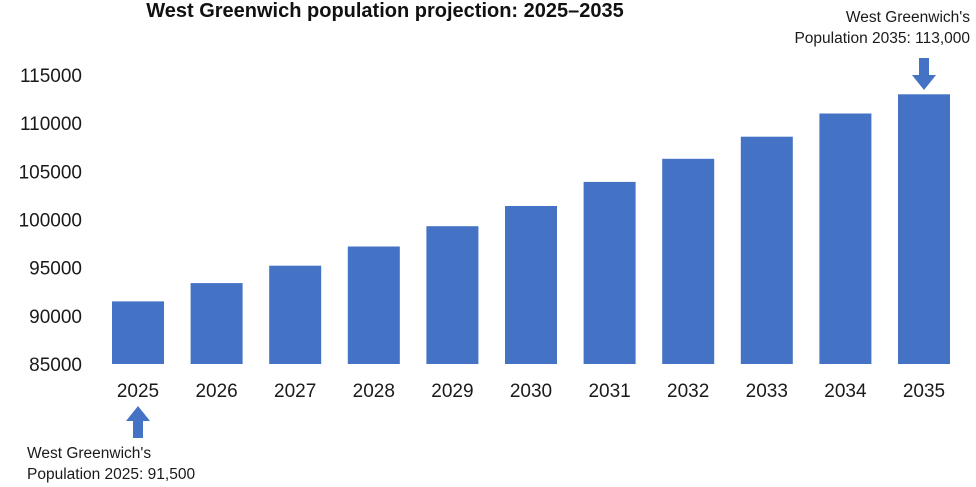 The width and height of the screenshot is (976, 487). Describe the element at coordinates (216, 323) in the screenshot. I see `bar-2026` at that location.